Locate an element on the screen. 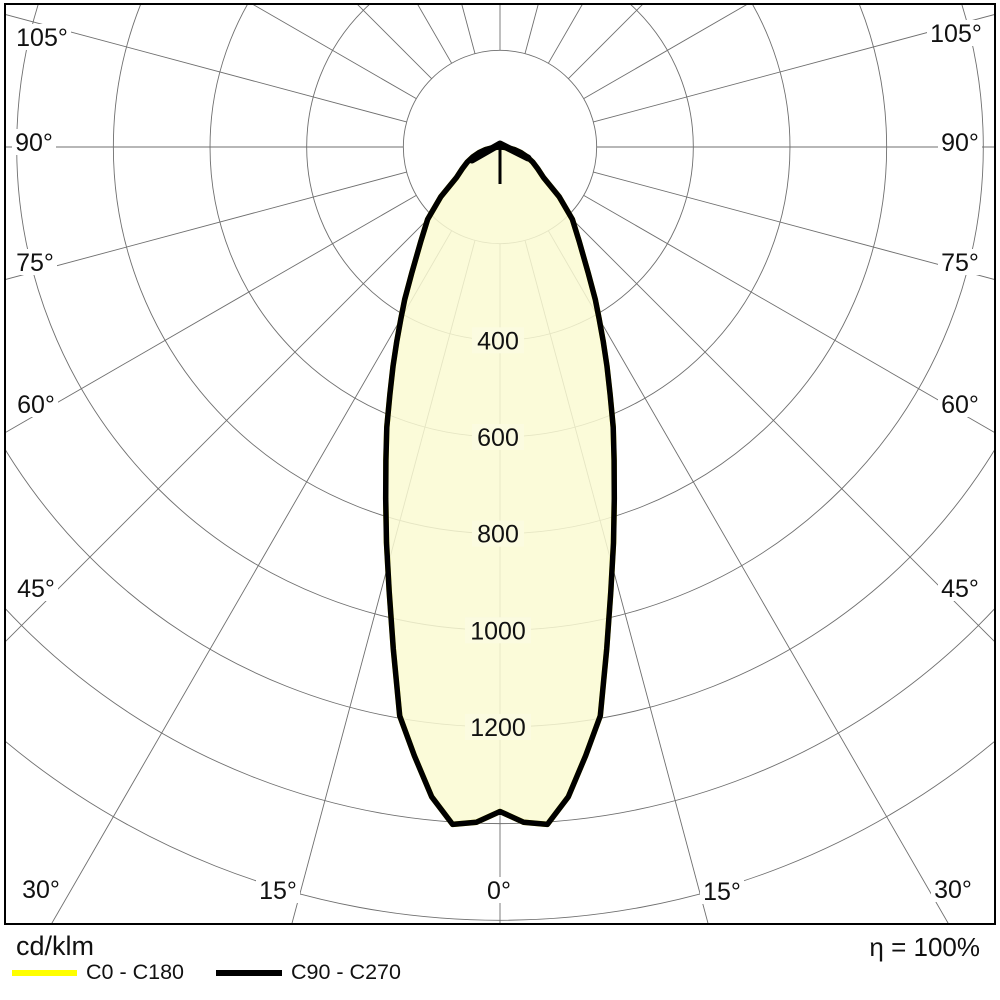 The width and height of the screenshot is (1000, 1000). svg-text: 800 is located at coordinates (498, 535).